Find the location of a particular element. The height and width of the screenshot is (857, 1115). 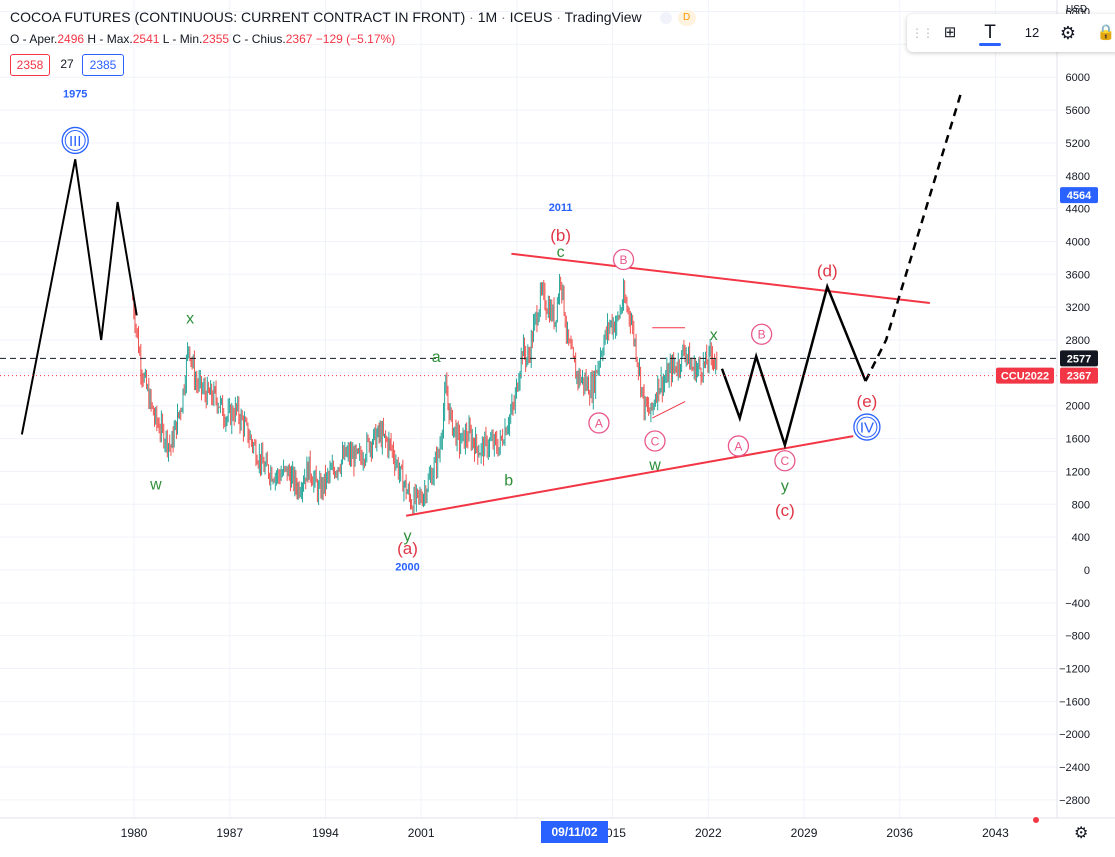

source-label: TradingView is located at coordinates (603, 17).